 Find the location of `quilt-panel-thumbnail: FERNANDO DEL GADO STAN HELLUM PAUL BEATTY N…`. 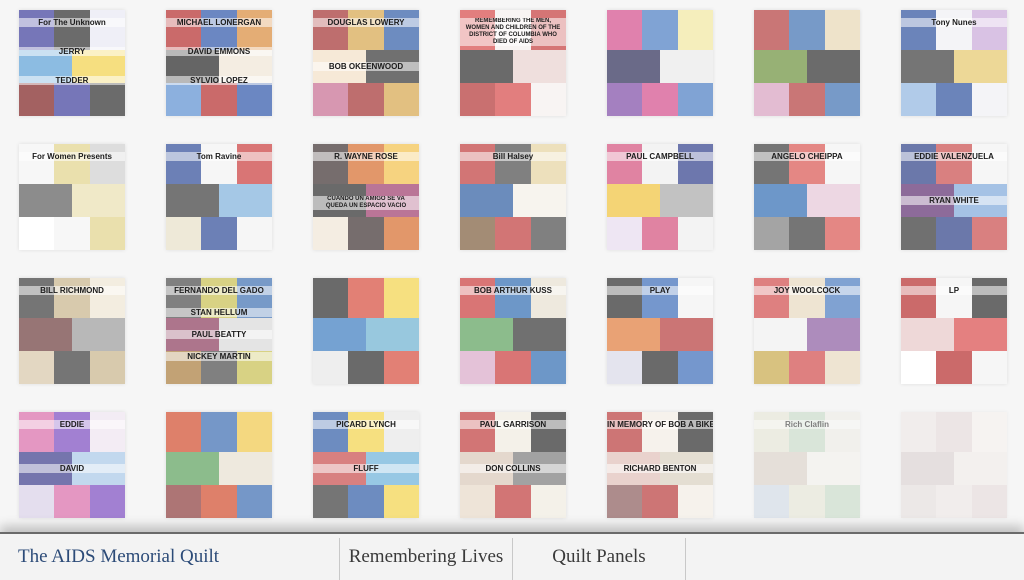

quilt-panel-thumbnail: FERNANDO DEL GADO STAN HELLUM PAUL BEATTY N… is located at coordinates (219, 331).